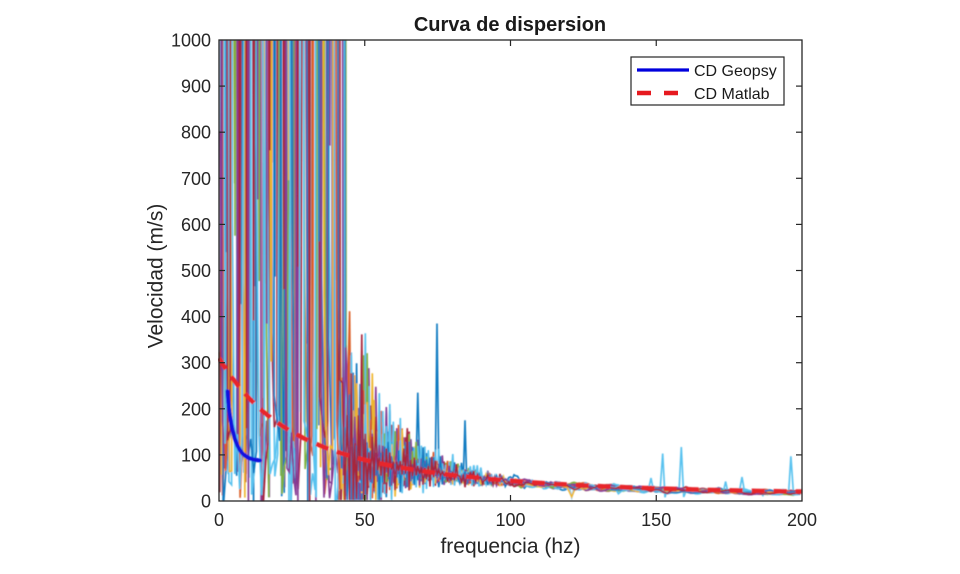  What do you see at coordinates (732, 94) in the screenshot?
I see `svg-text: CD Matlab` at bounding box center [732, 94].